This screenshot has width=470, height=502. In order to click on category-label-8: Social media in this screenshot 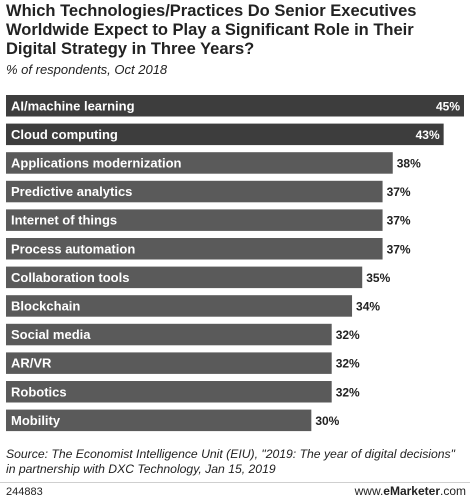, I will do `click(51, 334)`.